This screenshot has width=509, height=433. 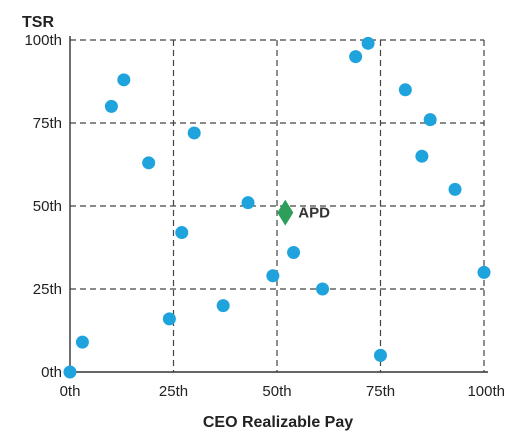 I want to click on x-tick-label-4: 100th, so click(x=486, y=391).